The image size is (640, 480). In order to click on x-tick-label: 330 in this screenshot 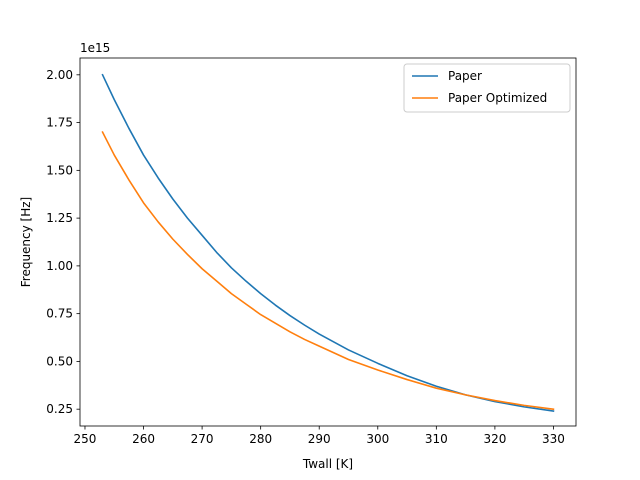, I will do `click(553, 439)`.